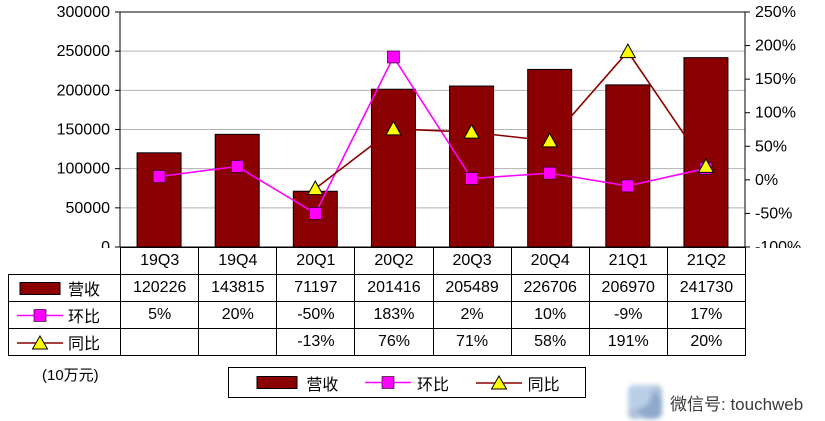 The width and height of the screenshot is (825, 421). What do you see at coordinates (64, 342) in the screenshot?
I see `table-row-label: 同比` at bounding box center [64, 342].